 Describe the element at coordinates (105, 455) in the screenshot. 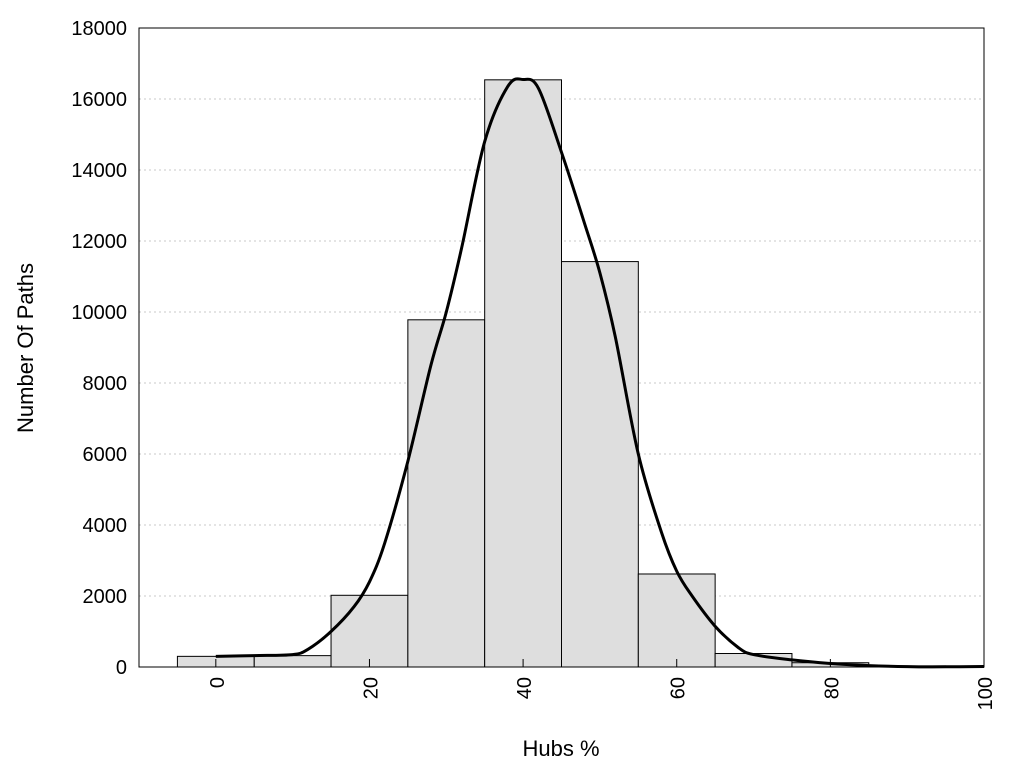

I see `y-tick-label: 6000` at that location.